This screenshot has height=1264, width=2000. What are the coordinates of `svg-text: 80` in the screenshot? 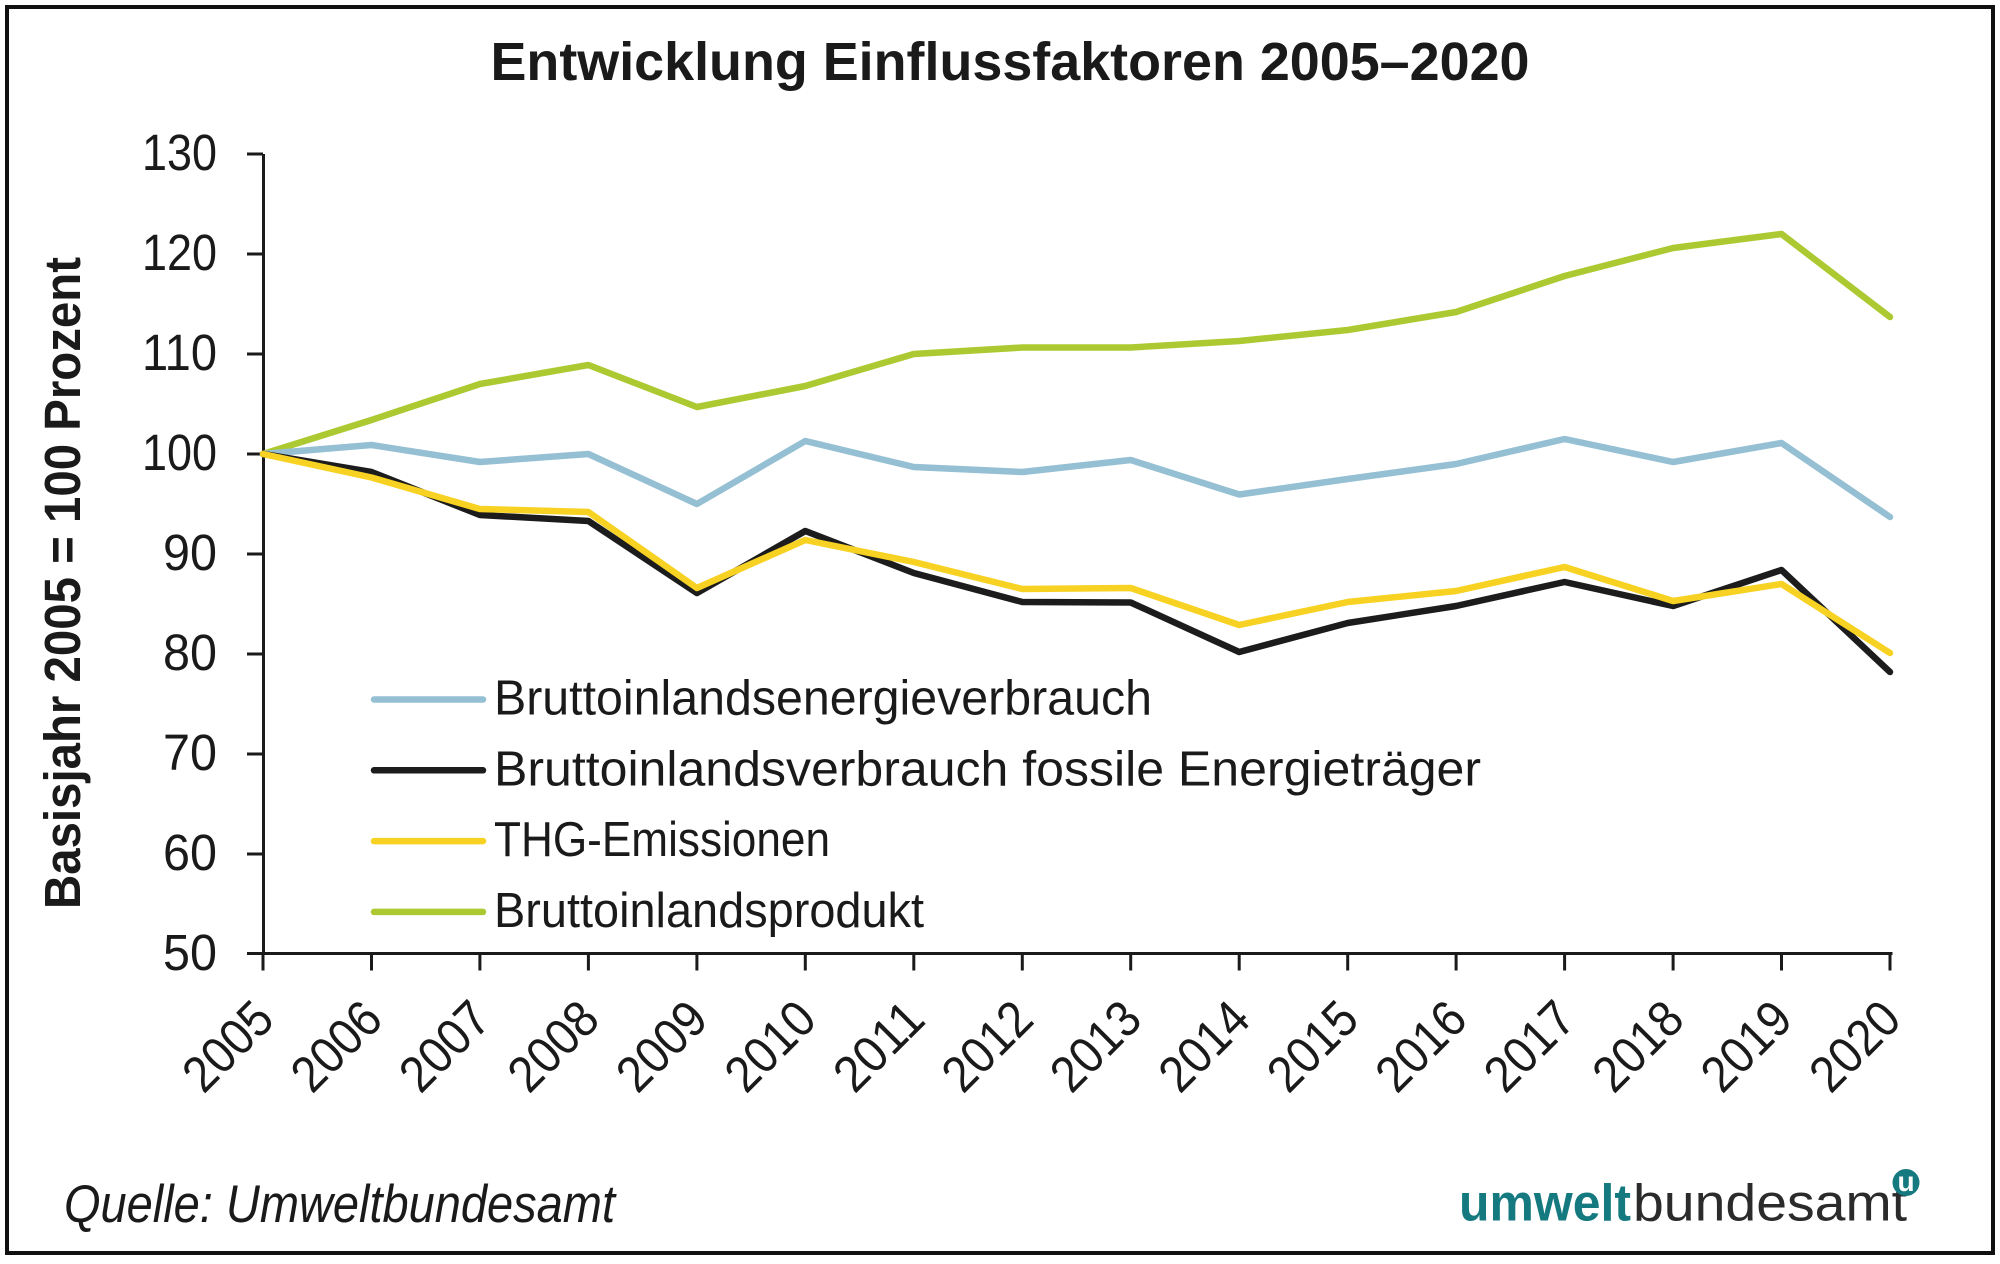 It's located at (190, 652).